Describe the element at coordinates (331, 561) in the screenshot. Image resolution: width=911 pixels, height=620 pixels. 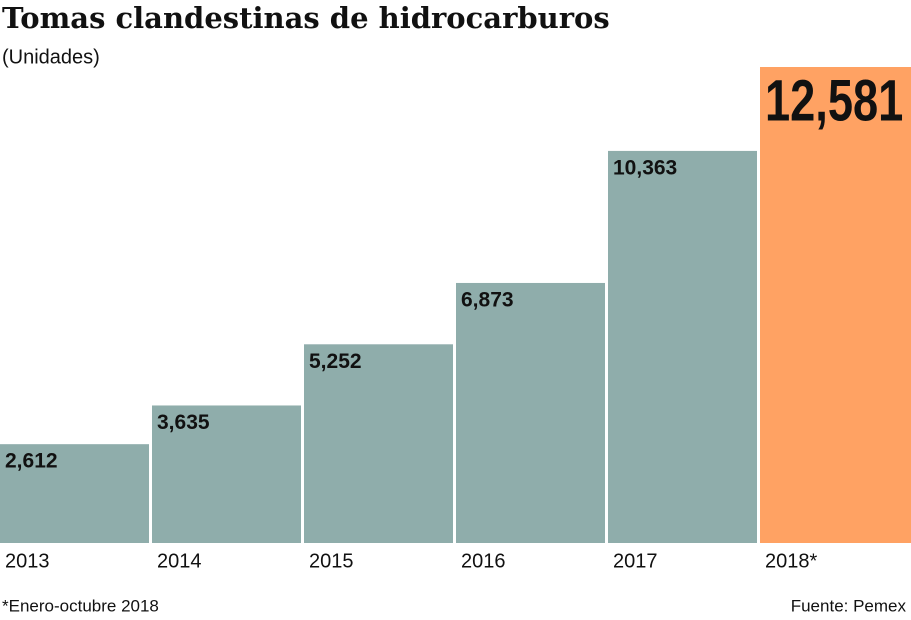
I see `x-tick-label: 2015` at that location.